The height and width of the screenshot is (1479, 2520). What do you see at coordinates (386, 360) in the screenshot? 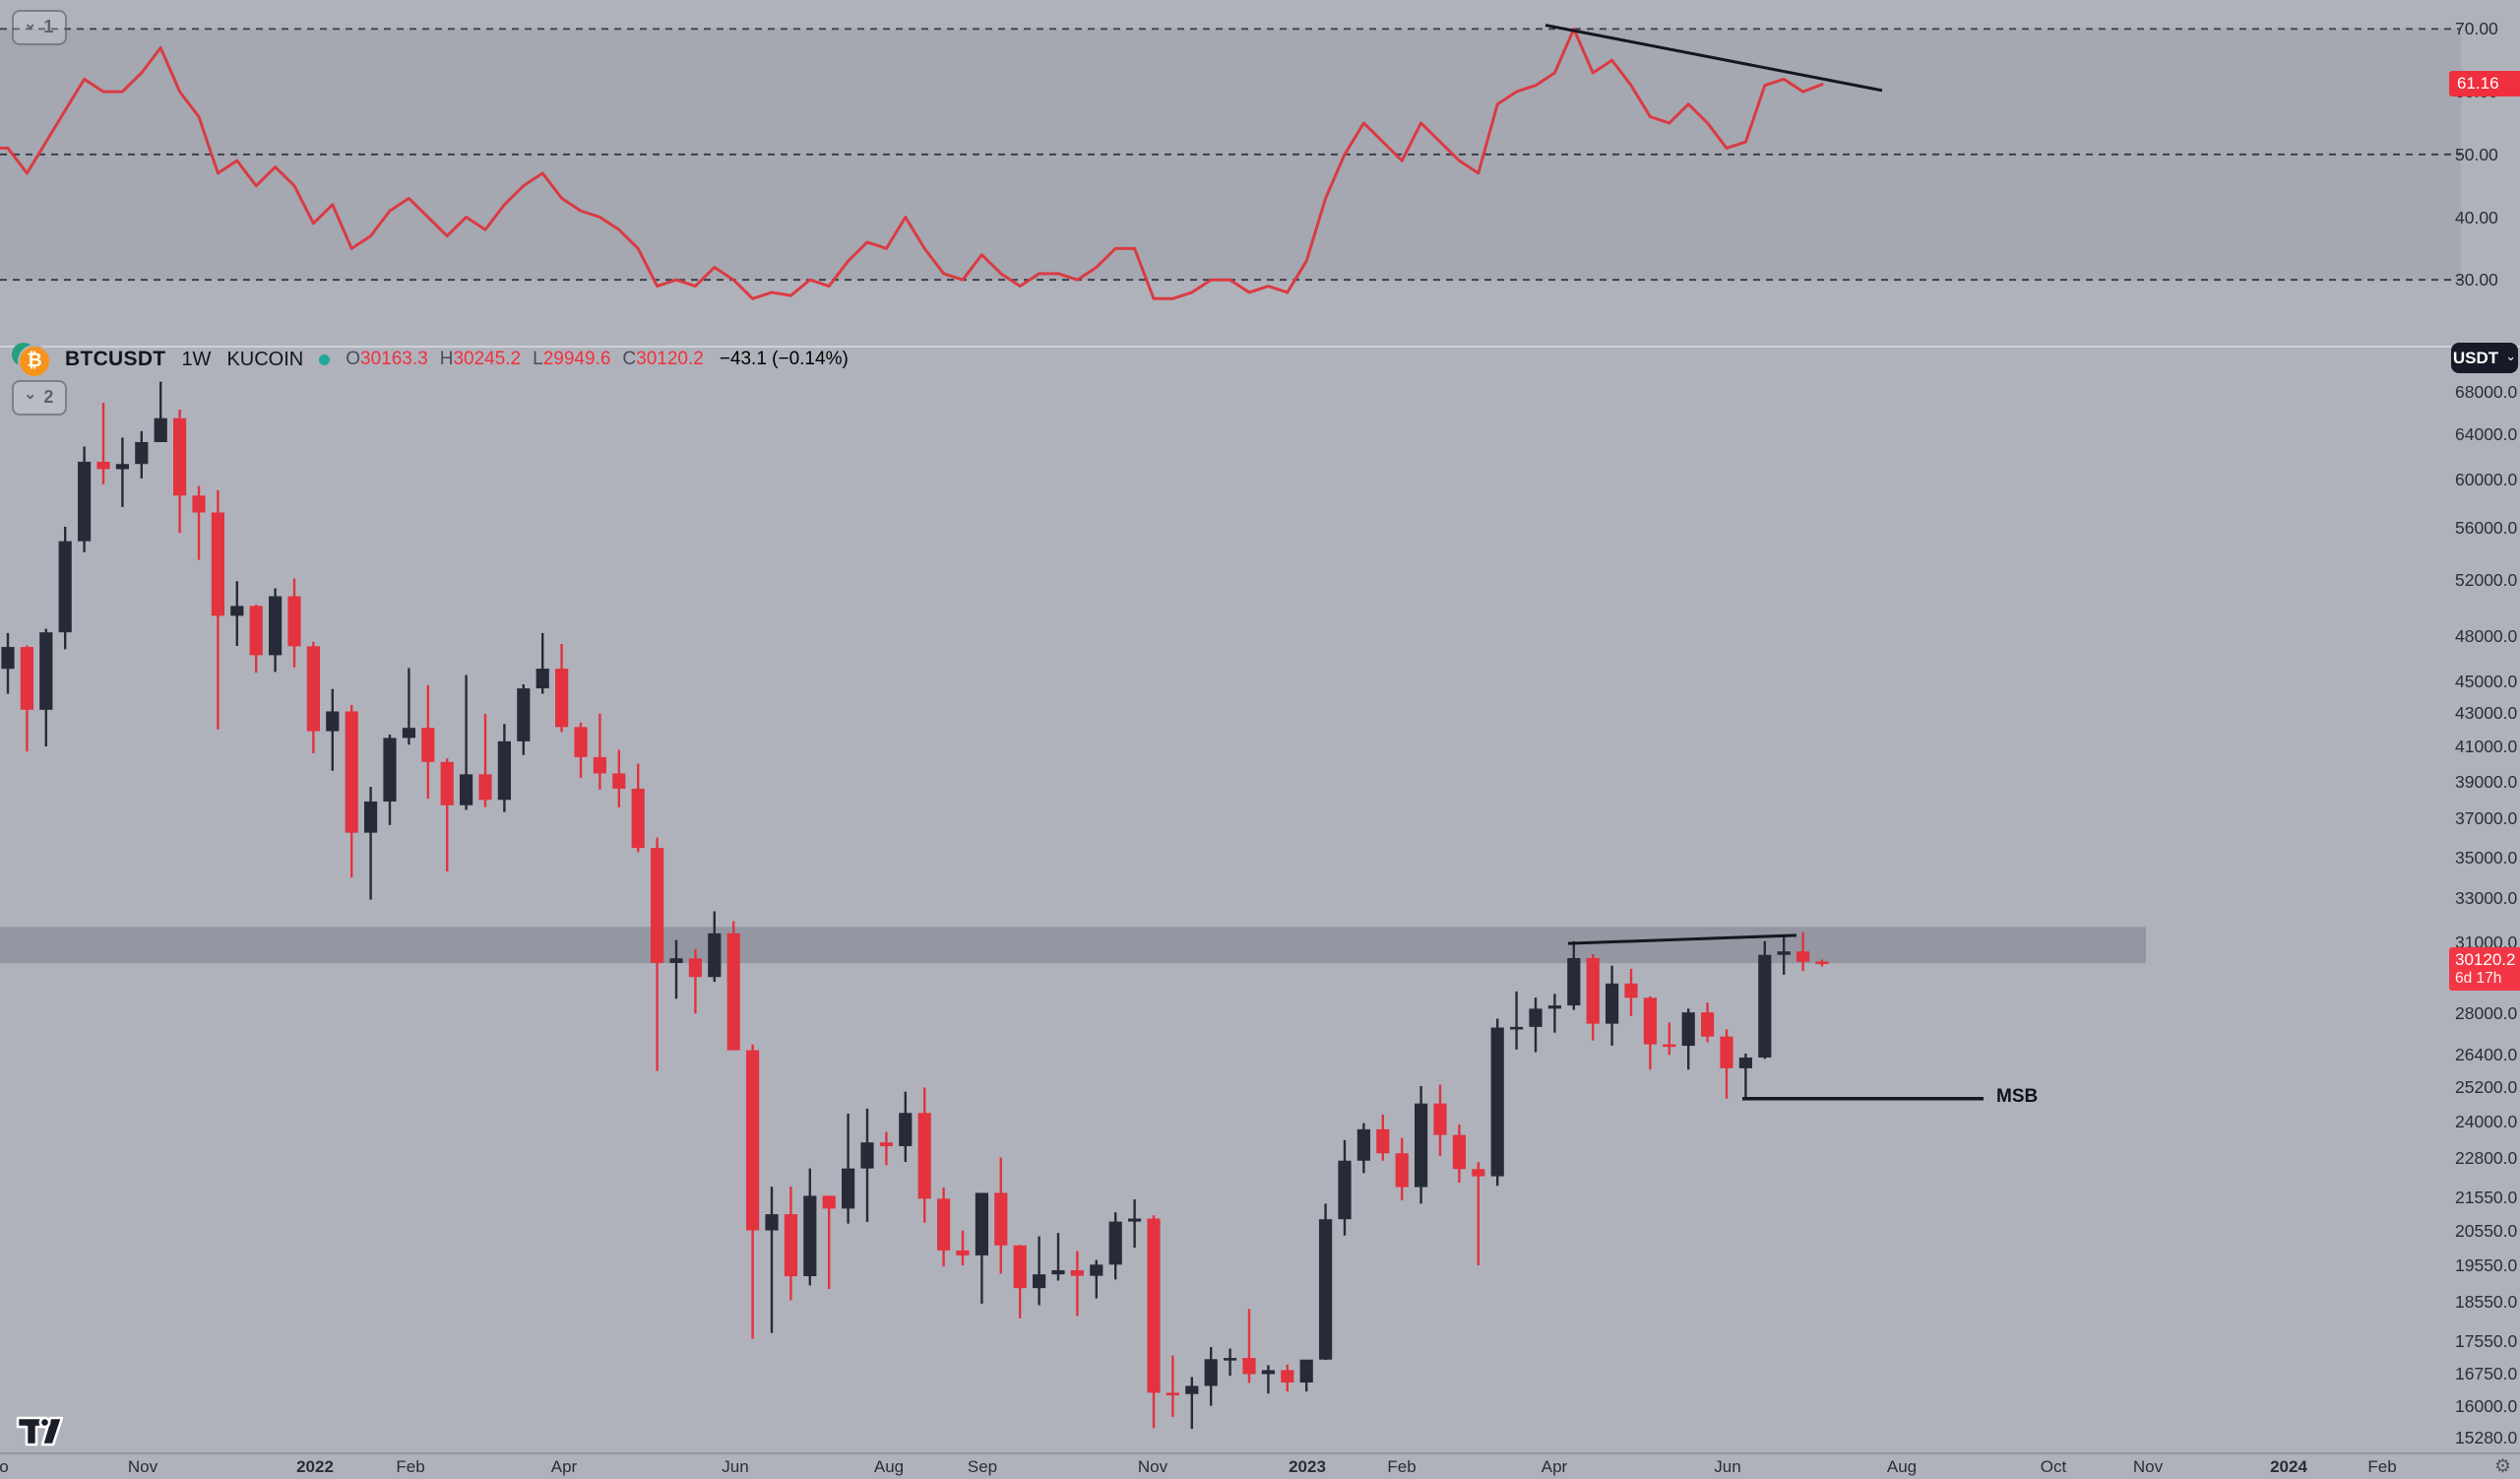
I see `ohlc-item: O30163.3` at bounding box center [386, 360].